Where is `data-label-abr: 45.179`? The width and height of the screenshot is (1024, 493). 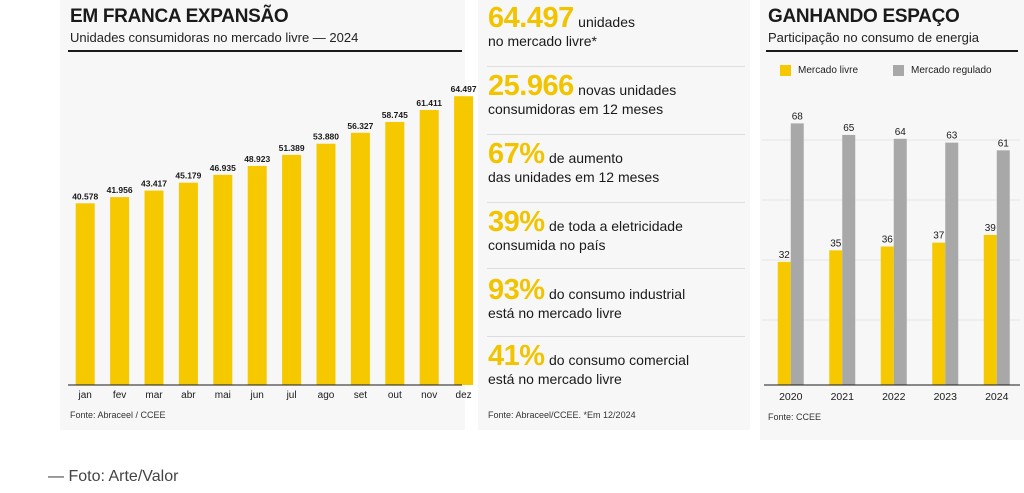 data-label-abr: 45.179 is located at coordinates (188, 176).